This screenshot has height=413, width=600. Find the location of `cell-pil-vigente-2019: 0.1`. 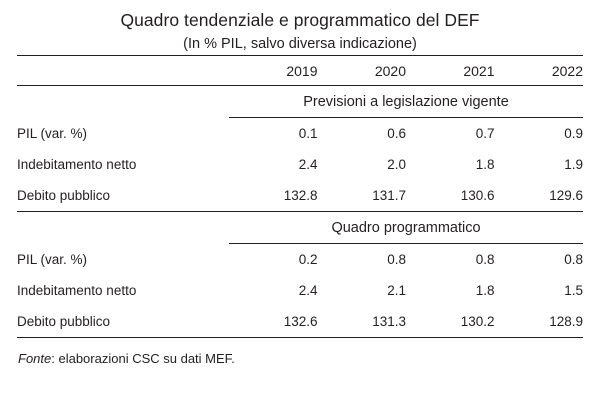

cell-pil-vigente-2019: 0.1 is located at coordinates (308, 133).